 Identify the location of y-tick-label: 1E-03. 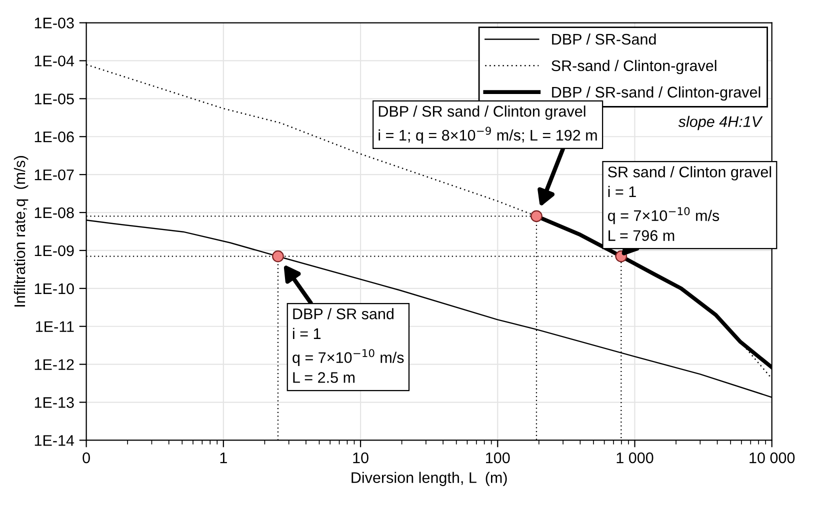
(54, 23).